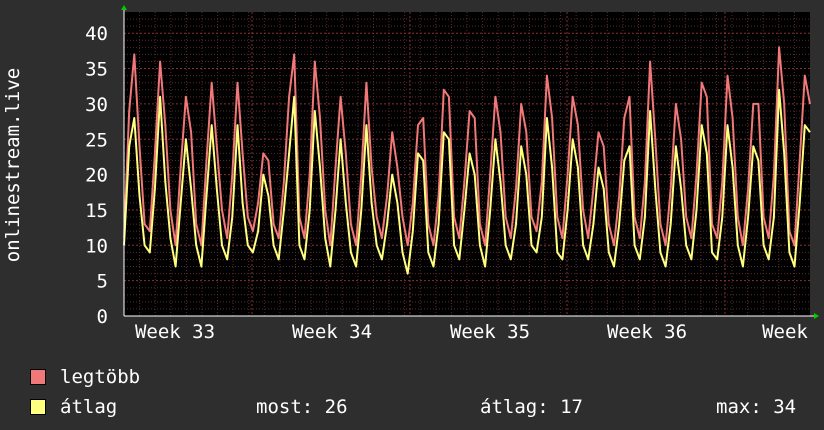  Describe the element at coordinates (38, 407) in the screenshot. I see `legend-swatch-avg` at that location.